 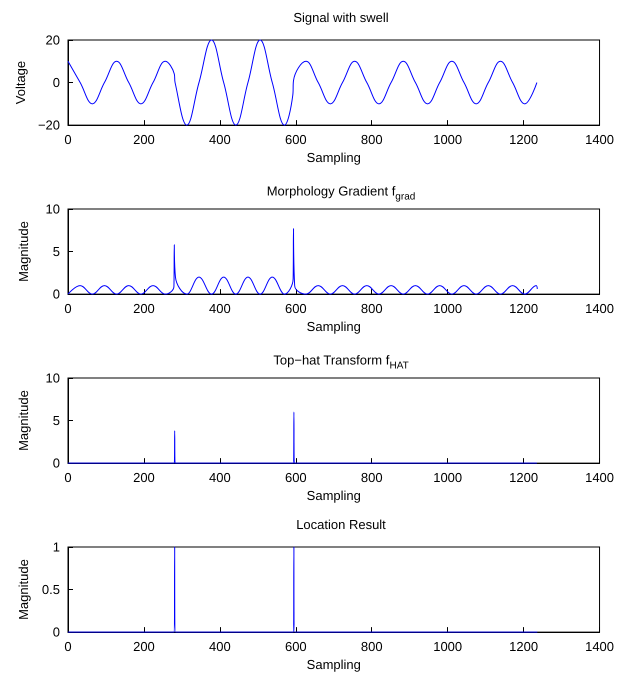 I want to click on y-tick-label: 0.5, so click(x=51, y=590).